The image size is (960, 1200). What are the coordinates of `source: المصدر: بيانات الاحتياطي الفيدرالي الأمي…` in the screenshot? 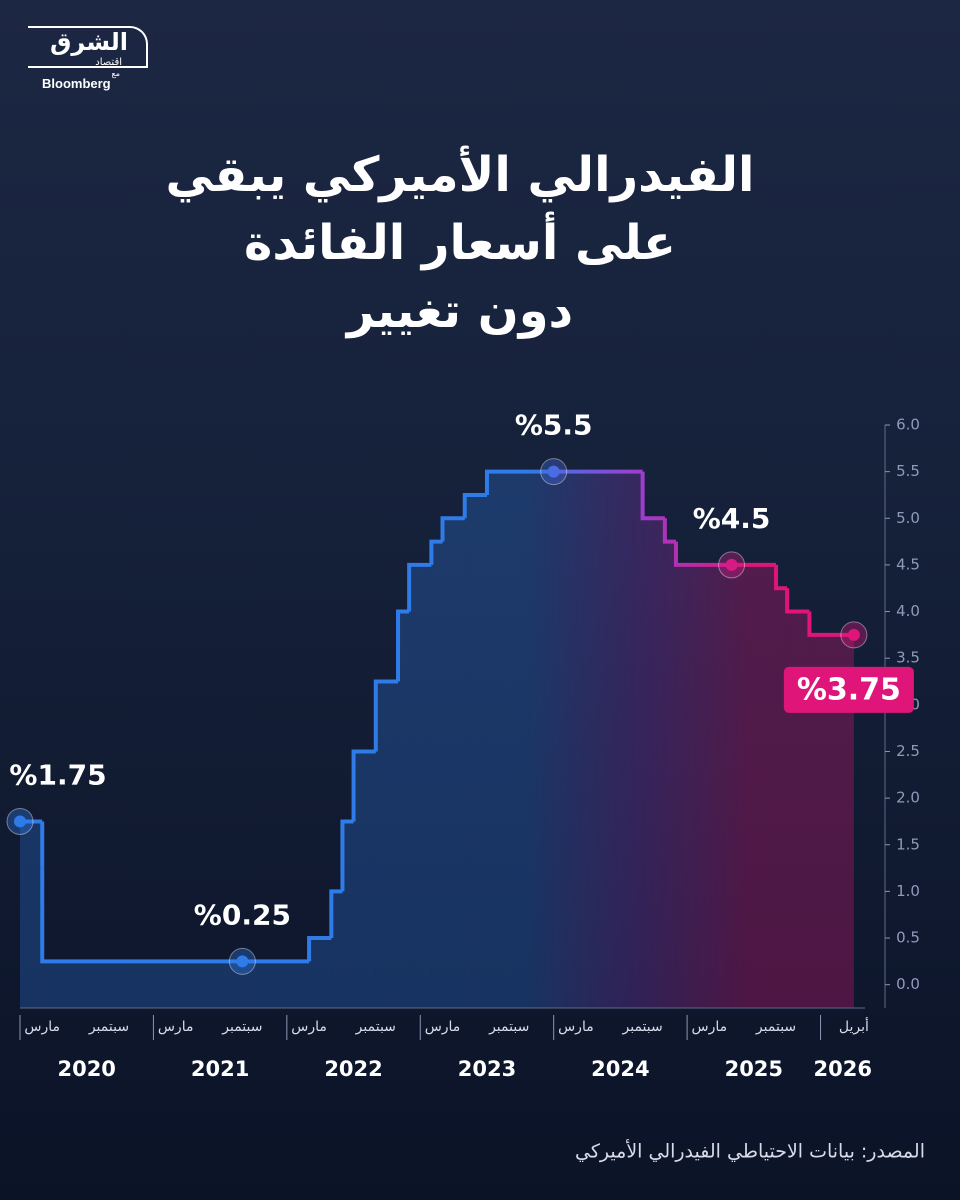 It's located at (750, 1151).